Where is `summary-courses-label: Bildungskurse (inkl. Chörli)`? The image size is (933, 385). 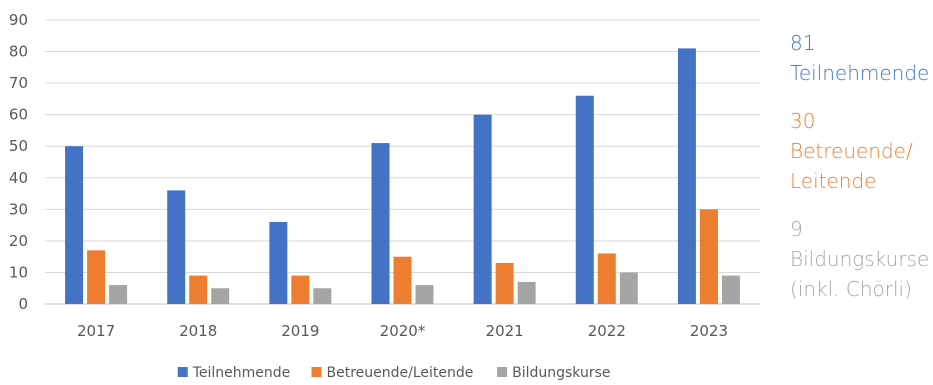
summary-courses-label: Bildungskurse (inkl. Chörli) is located at coordinates (860, 274).